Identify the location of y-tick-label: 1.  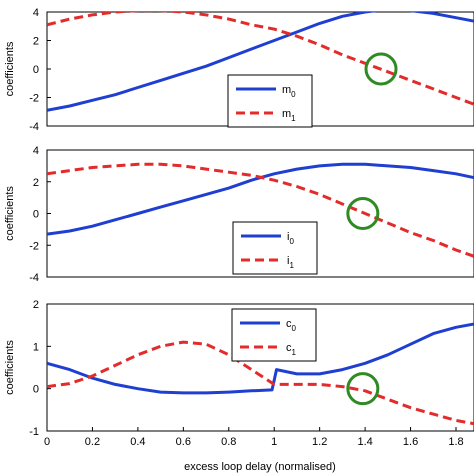
(36, 347).